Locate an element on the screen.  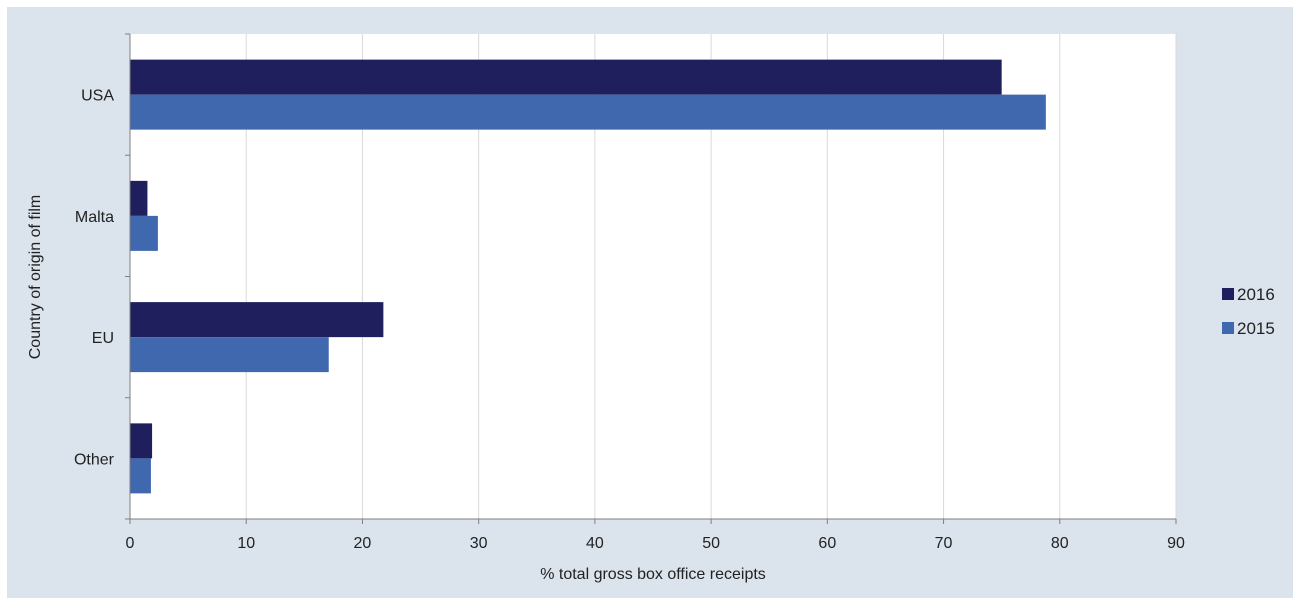
bar-usa-2016 is located at coordinates (566, 77).